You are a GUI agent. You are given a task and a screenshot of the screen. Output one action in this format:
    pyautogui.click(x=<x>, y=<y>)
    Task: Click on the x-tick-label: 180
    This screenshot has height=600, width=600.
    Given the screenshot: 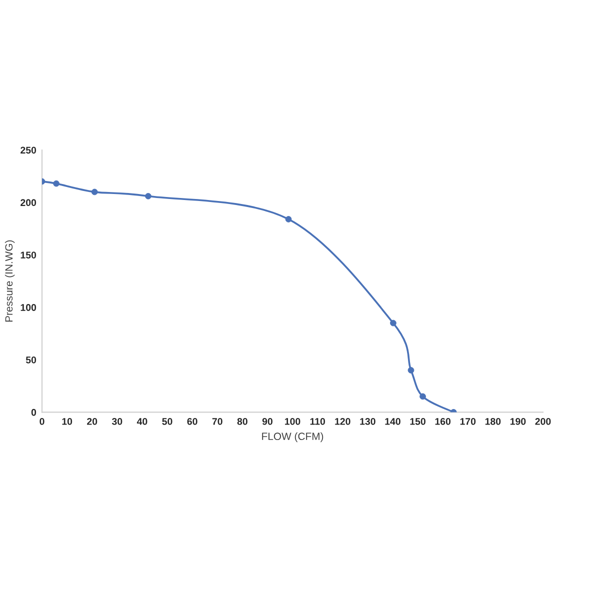 What is the action you would take?
    pyautogui.click(x=493, y=421)
    